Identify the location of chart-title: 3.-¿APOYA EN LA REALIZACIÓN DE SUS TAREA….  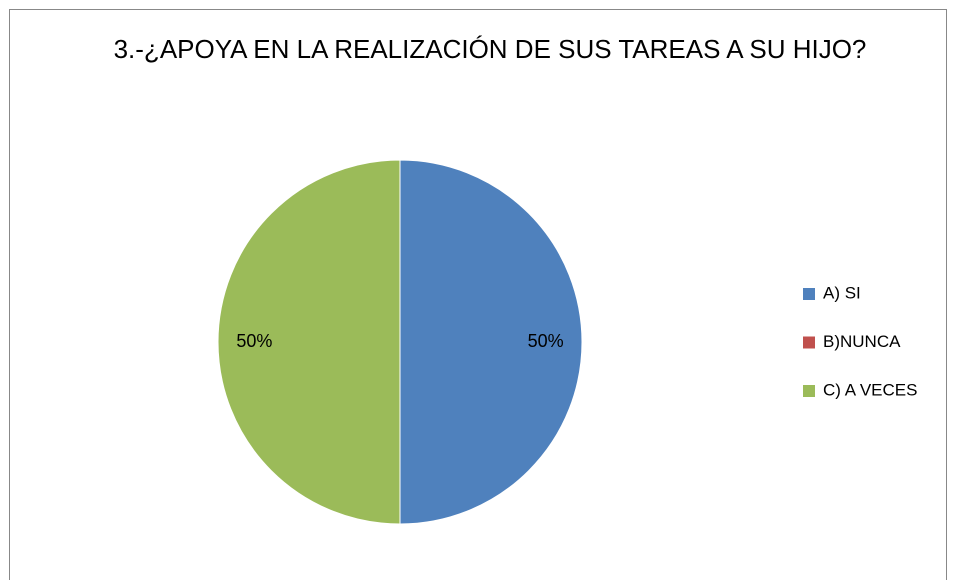
(490, 49).